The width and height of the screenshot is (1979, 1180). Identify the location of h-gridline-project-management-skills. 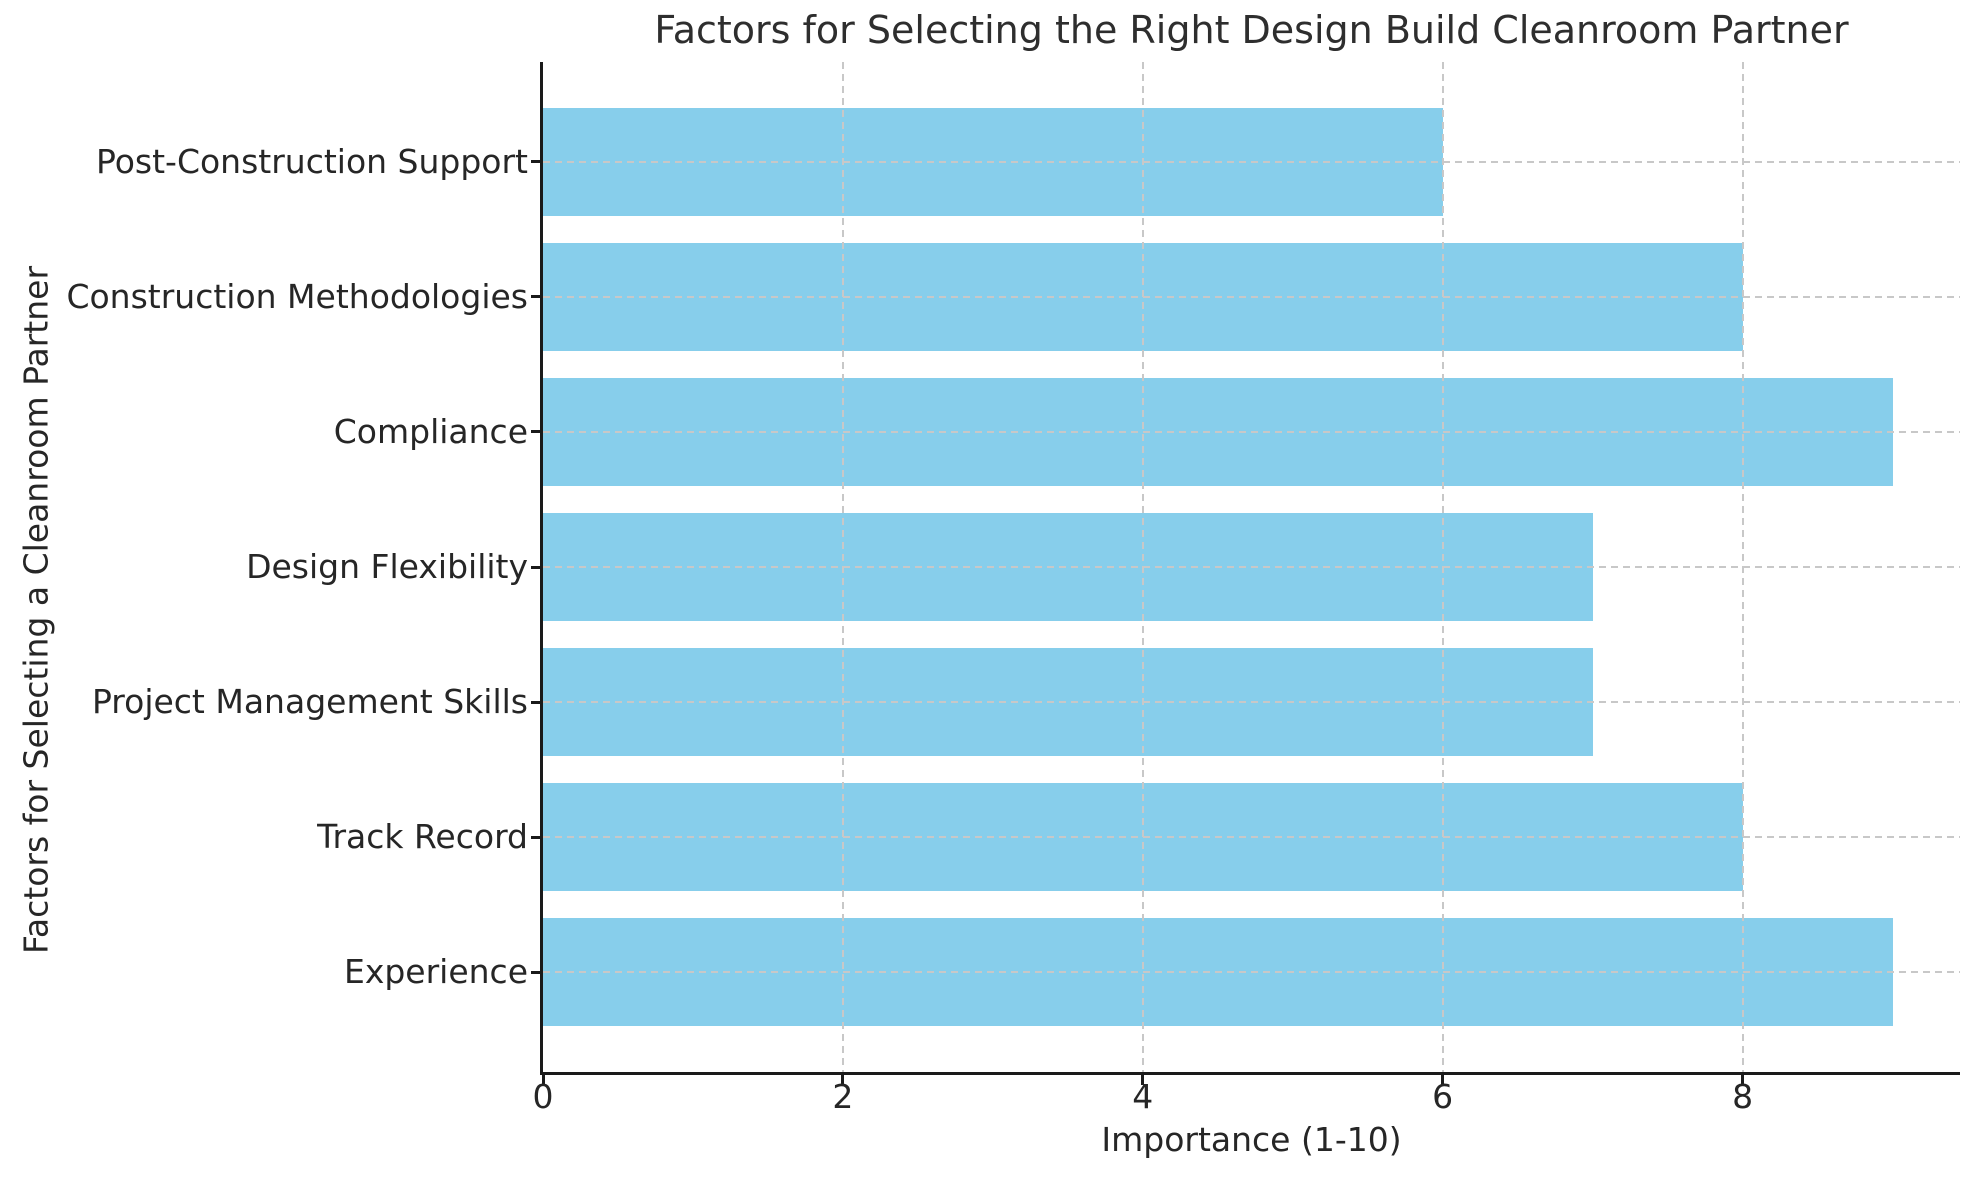
(1251, 702).